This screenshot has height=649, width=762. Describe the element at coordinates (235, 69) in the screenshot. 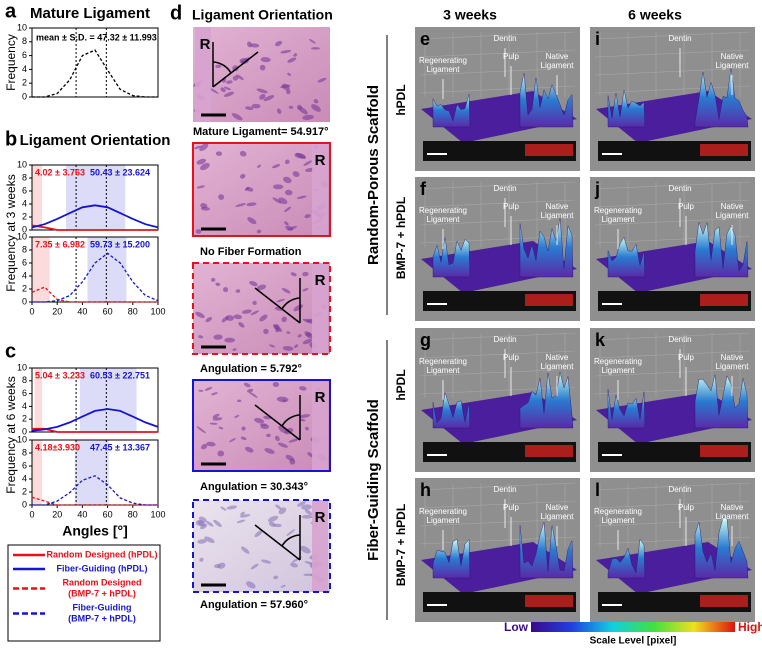

I see `angle-arm` at that location.